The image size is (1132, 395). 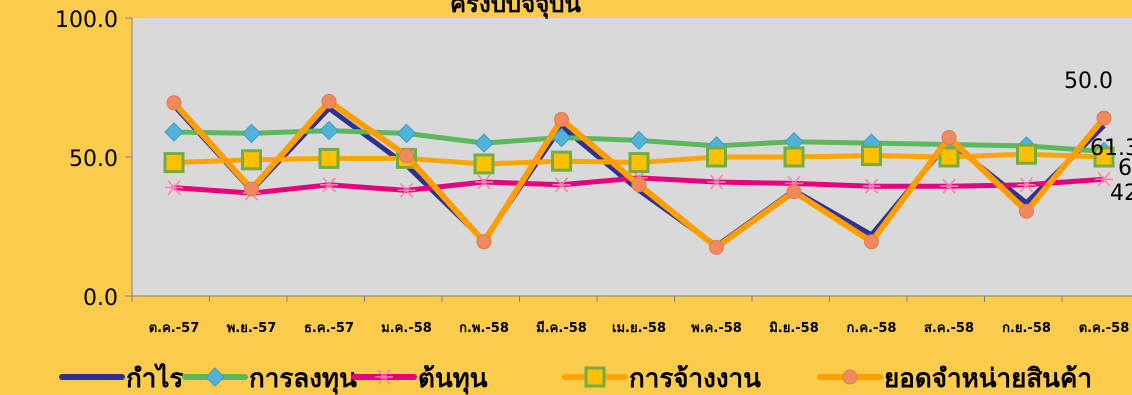 I want to click on x-tick-label: พ.ค.-58, so click(x=716, y=328).